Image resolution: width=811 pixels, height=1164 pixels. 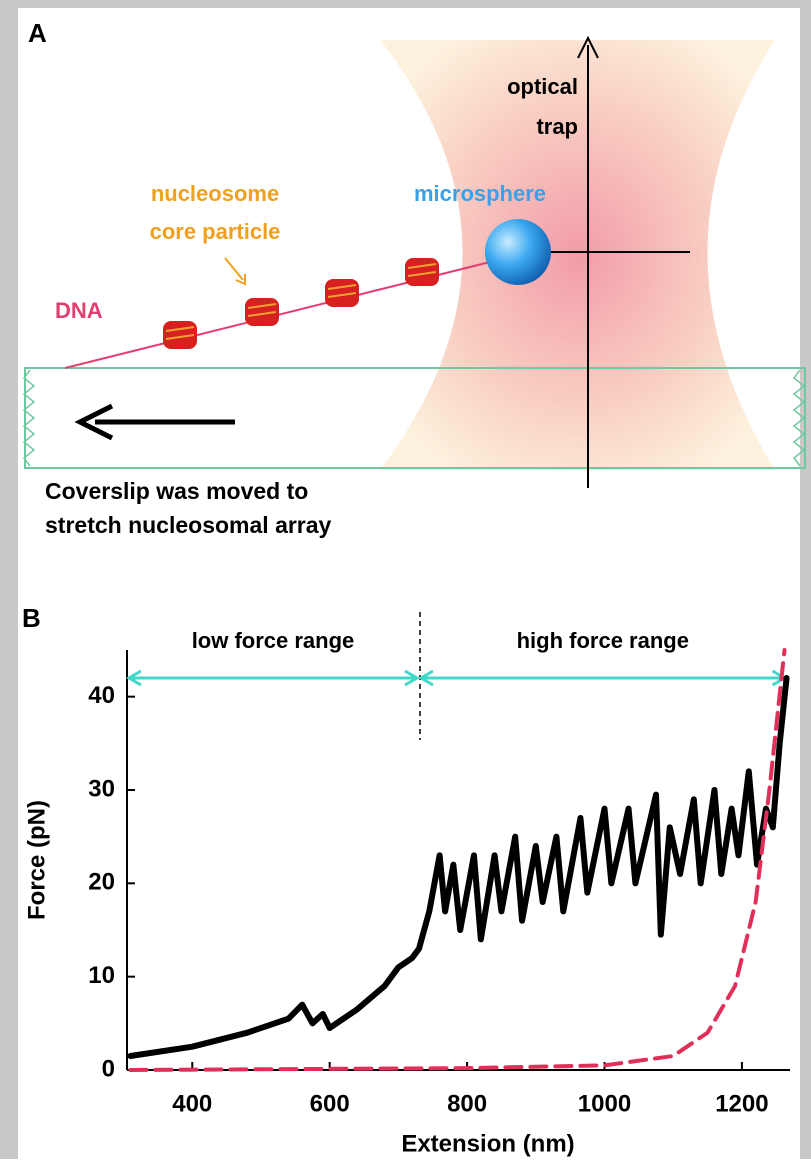 What do you see at coordinates (604, 1103) in the screenshot?
I see `x-tick-label: 1000` at bounding box center [604, 1103].